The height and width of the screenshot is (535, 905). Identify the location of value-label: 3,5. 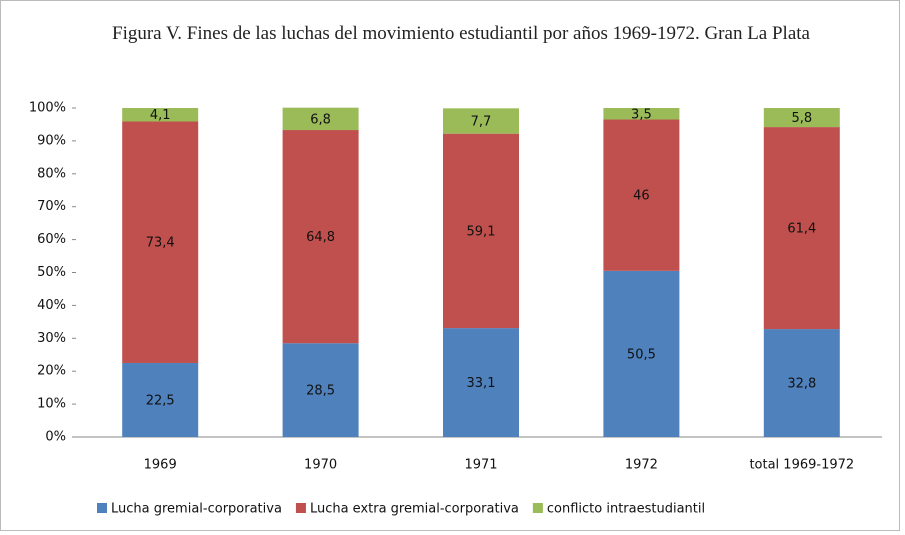
(641, 114).